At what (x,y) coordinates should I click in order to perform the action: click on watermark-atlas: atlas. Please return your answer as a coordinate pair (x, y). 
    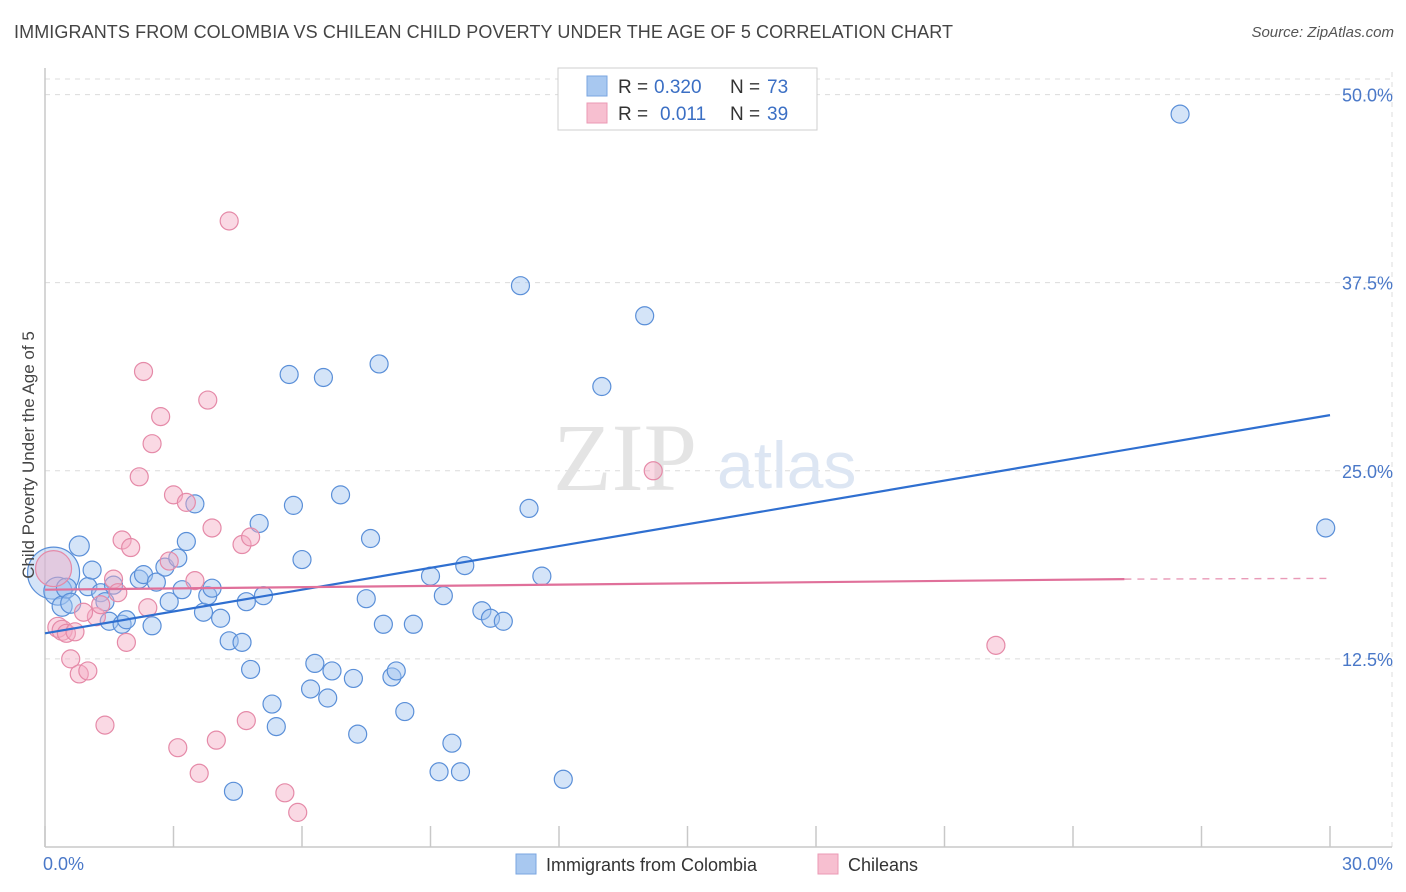
    Looking at the image, I should click on (786, 465).